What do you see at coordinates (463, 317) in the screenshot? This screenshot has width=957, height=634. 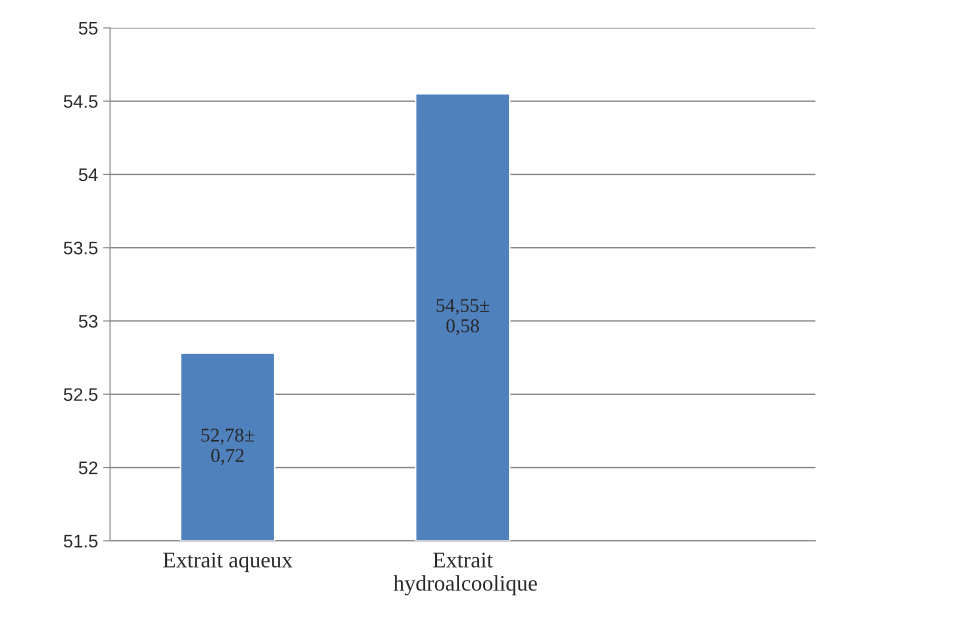 I see `data-label: 54,55± 0,58` at bounding box center [463, 317].